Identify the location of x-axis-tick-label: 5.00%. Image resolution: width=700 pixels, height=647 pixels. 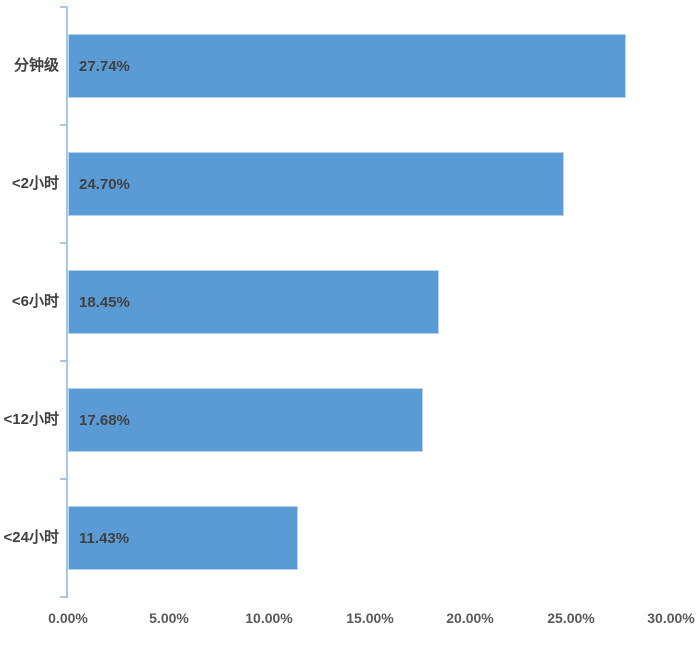
(169, 618).